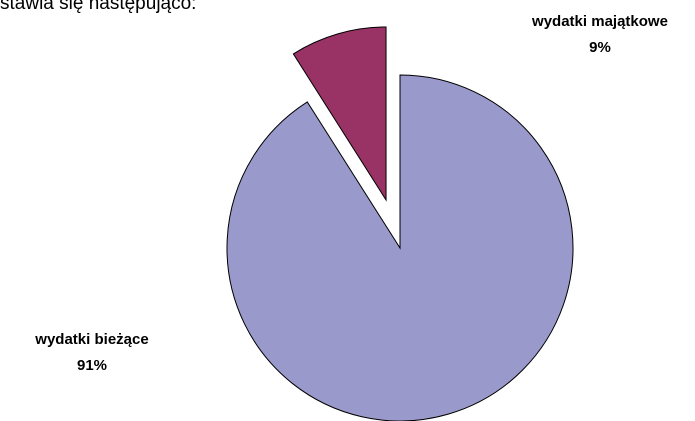 This screenshot has height=421, width=695. Describe the element at coordinates (600, 47) in the screenshot. I see `slice-value-label: 9%` at that location.